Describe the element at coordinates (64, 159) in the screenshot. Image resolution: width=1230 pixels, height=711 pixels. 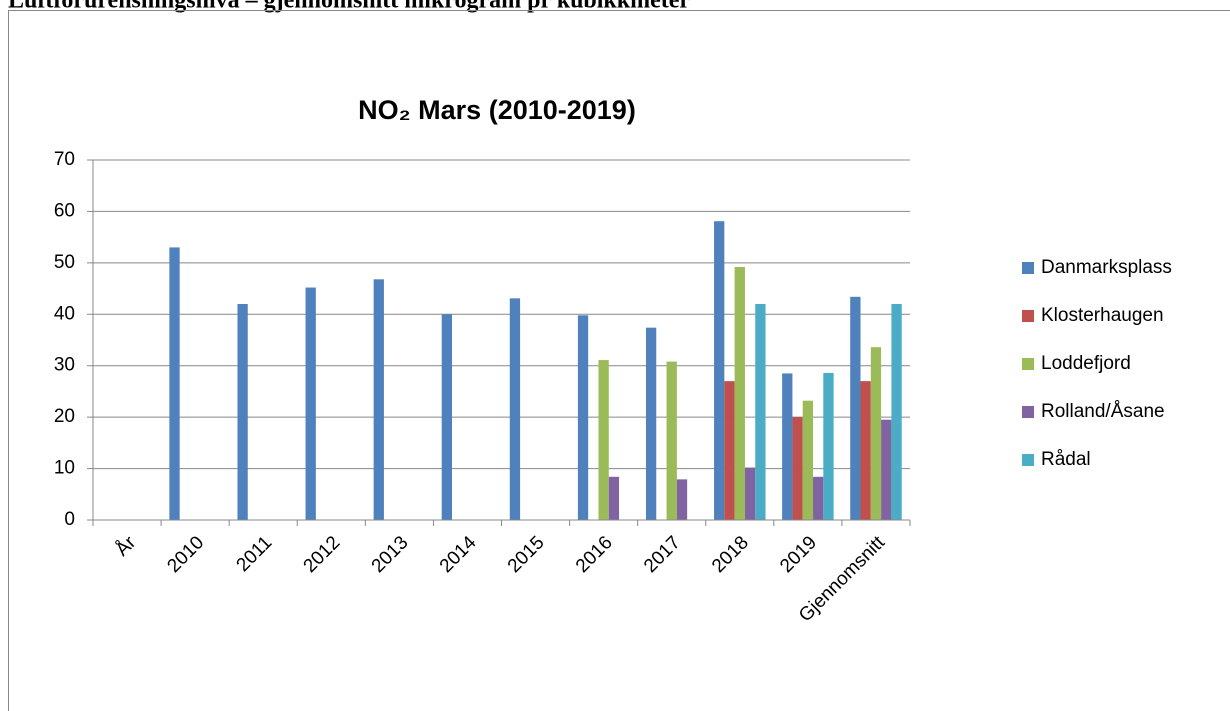
I see `y-tick-label: 70` at that location.